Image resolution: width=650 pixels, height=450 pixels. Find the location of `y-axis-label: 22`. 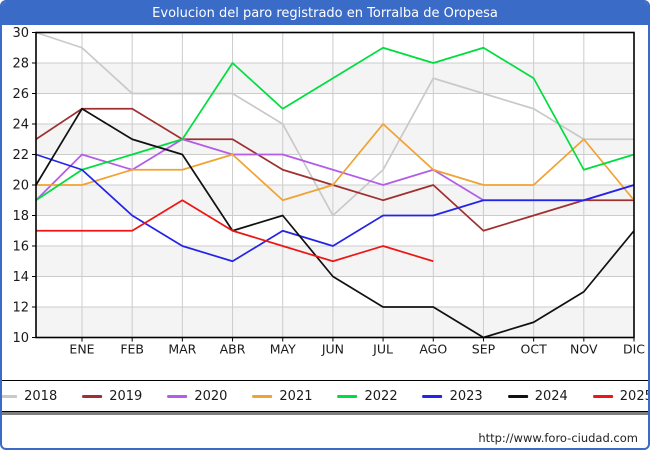

y-axis-label: 22 is located at coordinates (20, 155).